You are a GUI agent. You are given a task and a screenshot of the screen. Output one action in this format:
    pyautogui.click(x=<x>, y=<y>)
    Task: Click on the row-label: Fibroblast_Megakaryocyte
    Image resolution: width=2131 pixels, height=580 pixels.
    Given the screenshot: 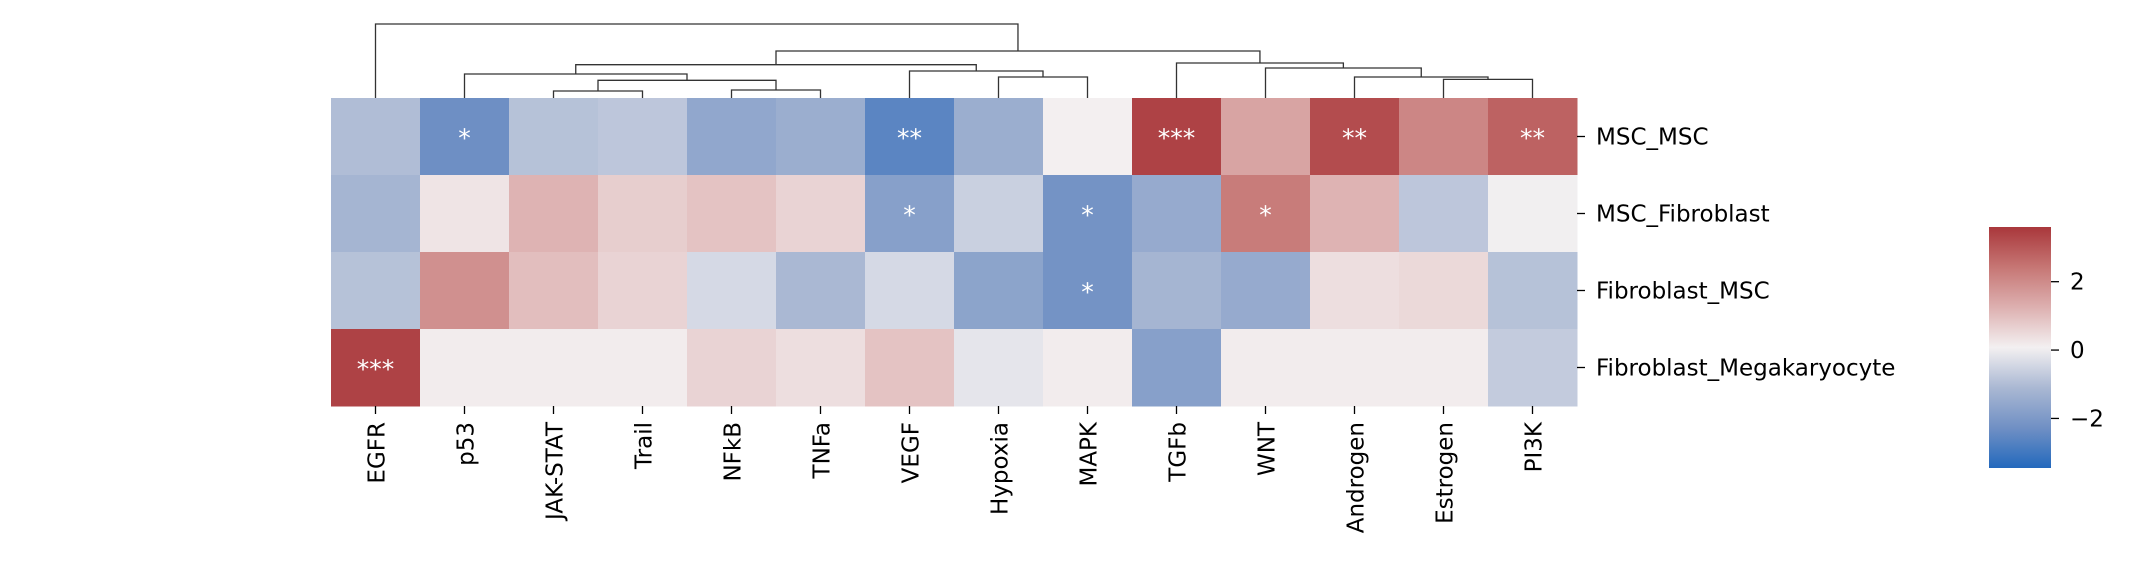 What is the action you would take?
    pyautogui.click(x=1745, y=369)
    